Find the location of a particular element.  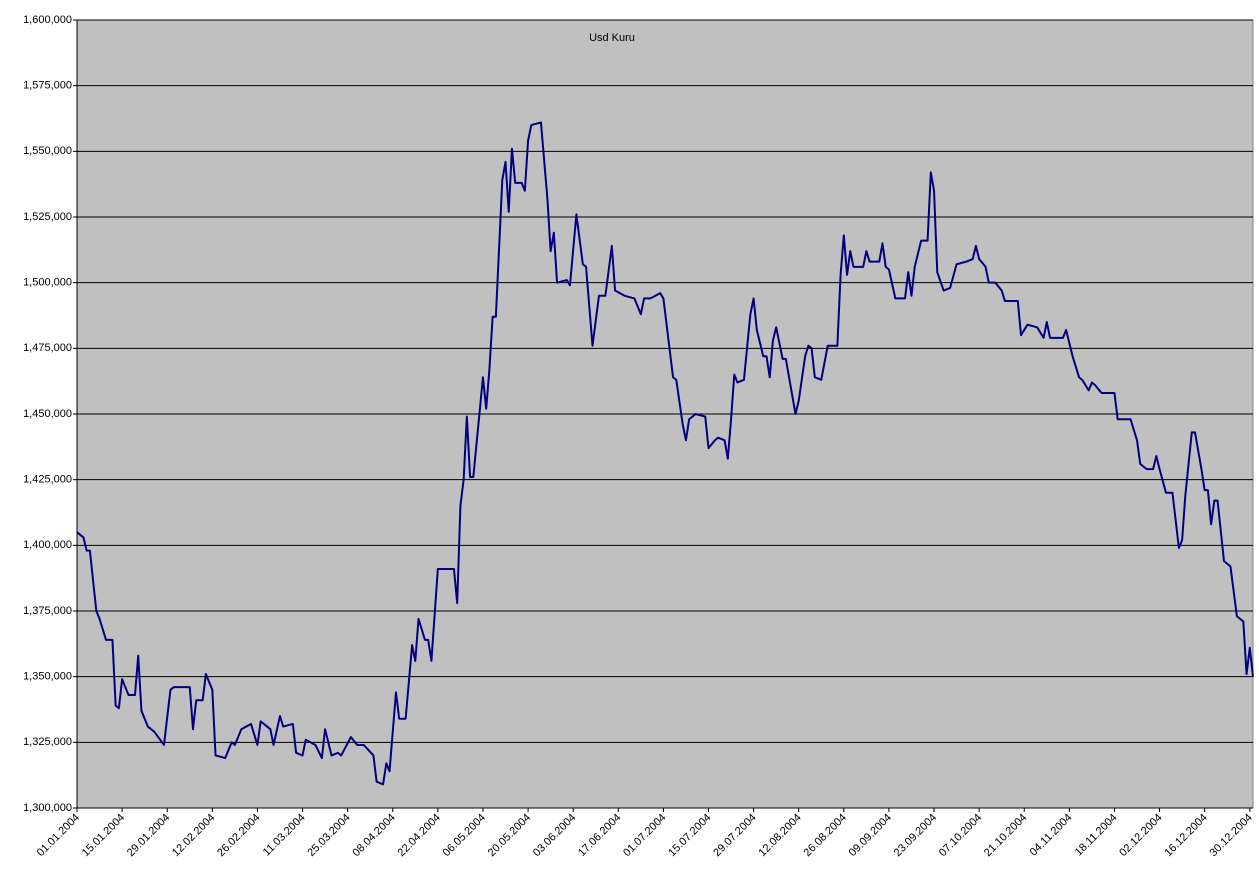

x-tick-label: 08.04.2004 is located at coordinates (373, 835).